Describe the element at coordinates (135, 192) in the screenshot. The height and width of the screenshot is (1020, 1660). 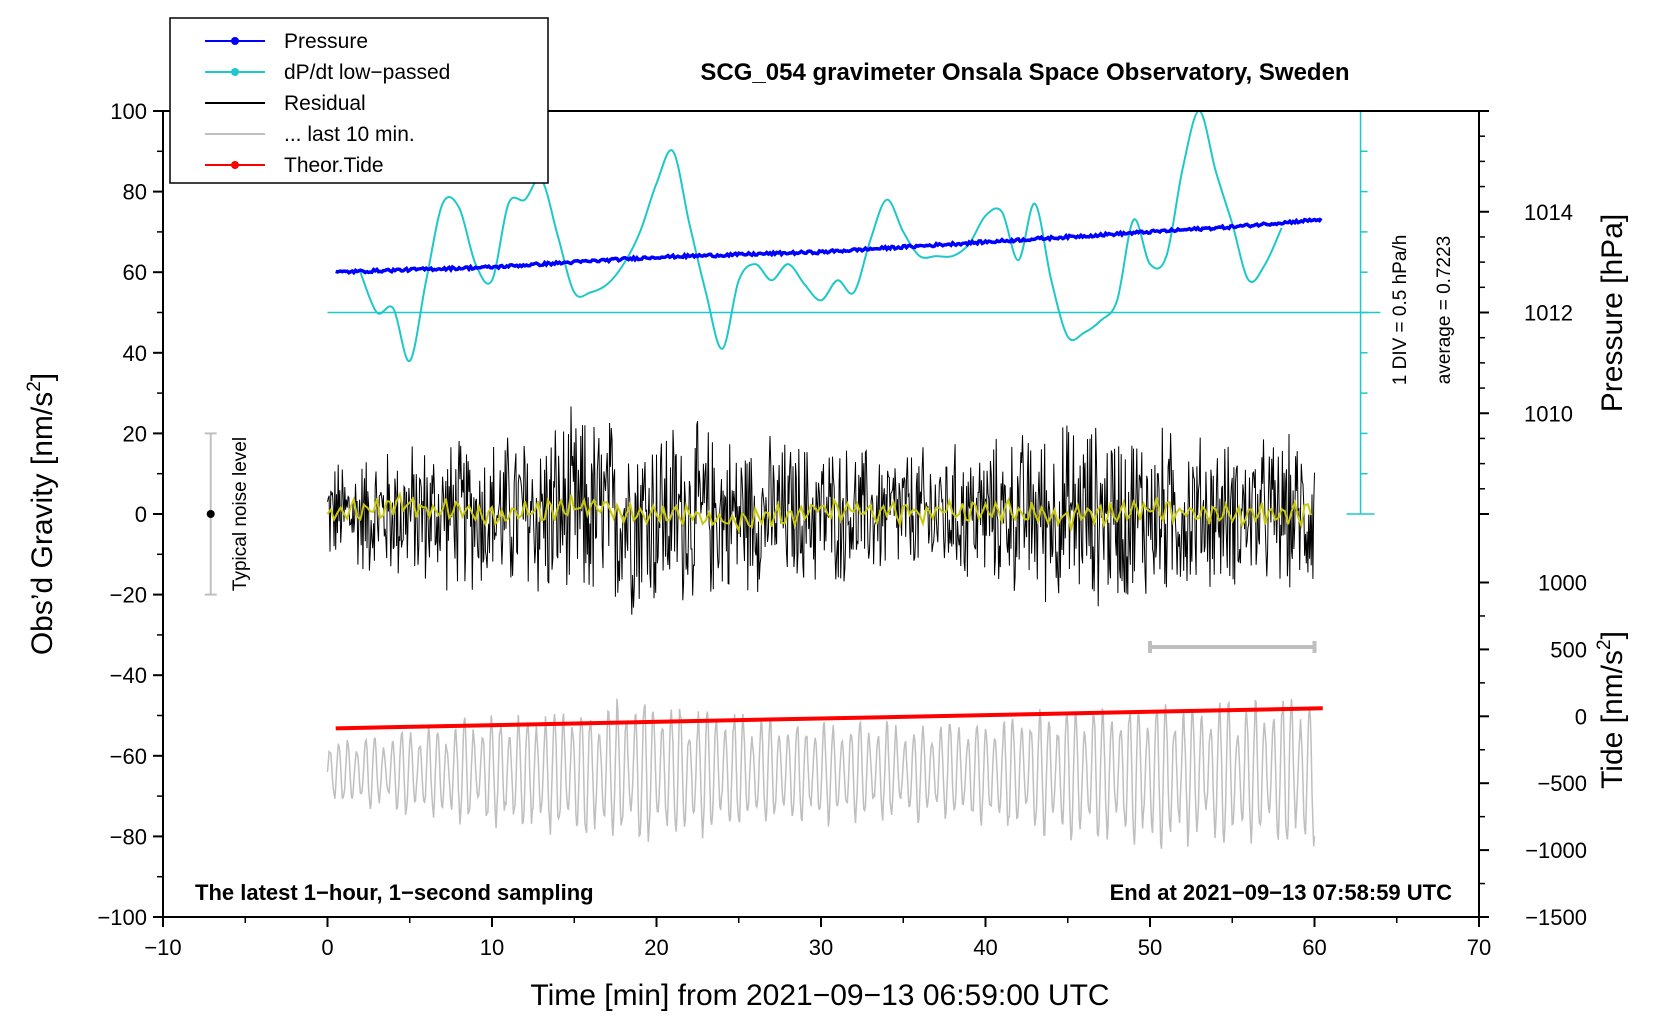
I see `y-tick-label: 80` at that location.